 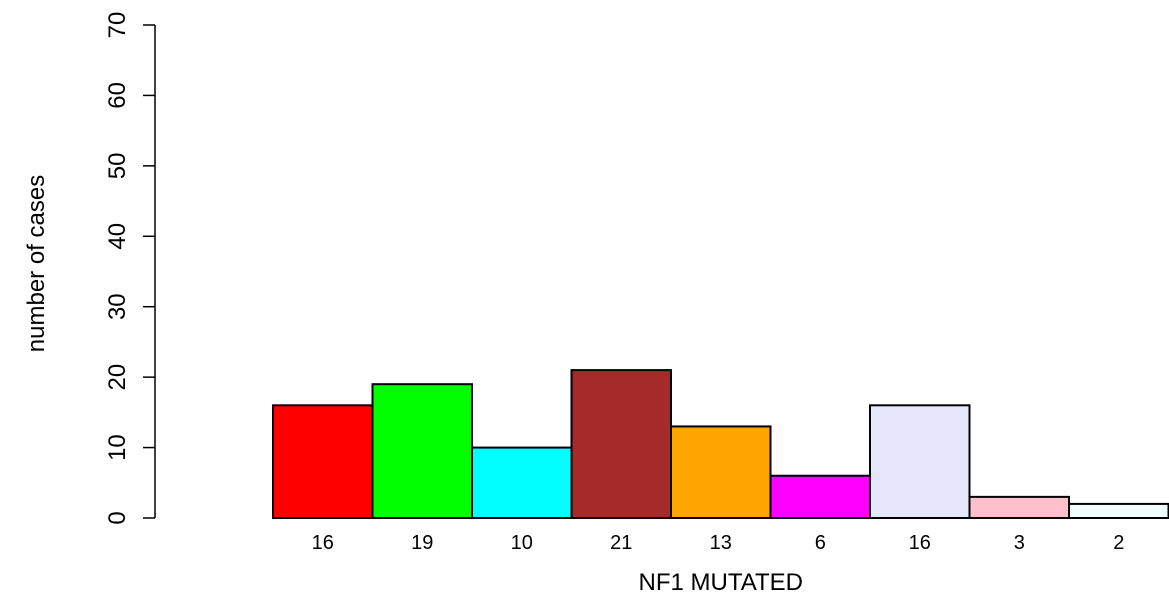 I want to click on x-tick-label: 19, so click(x=422, y=543).